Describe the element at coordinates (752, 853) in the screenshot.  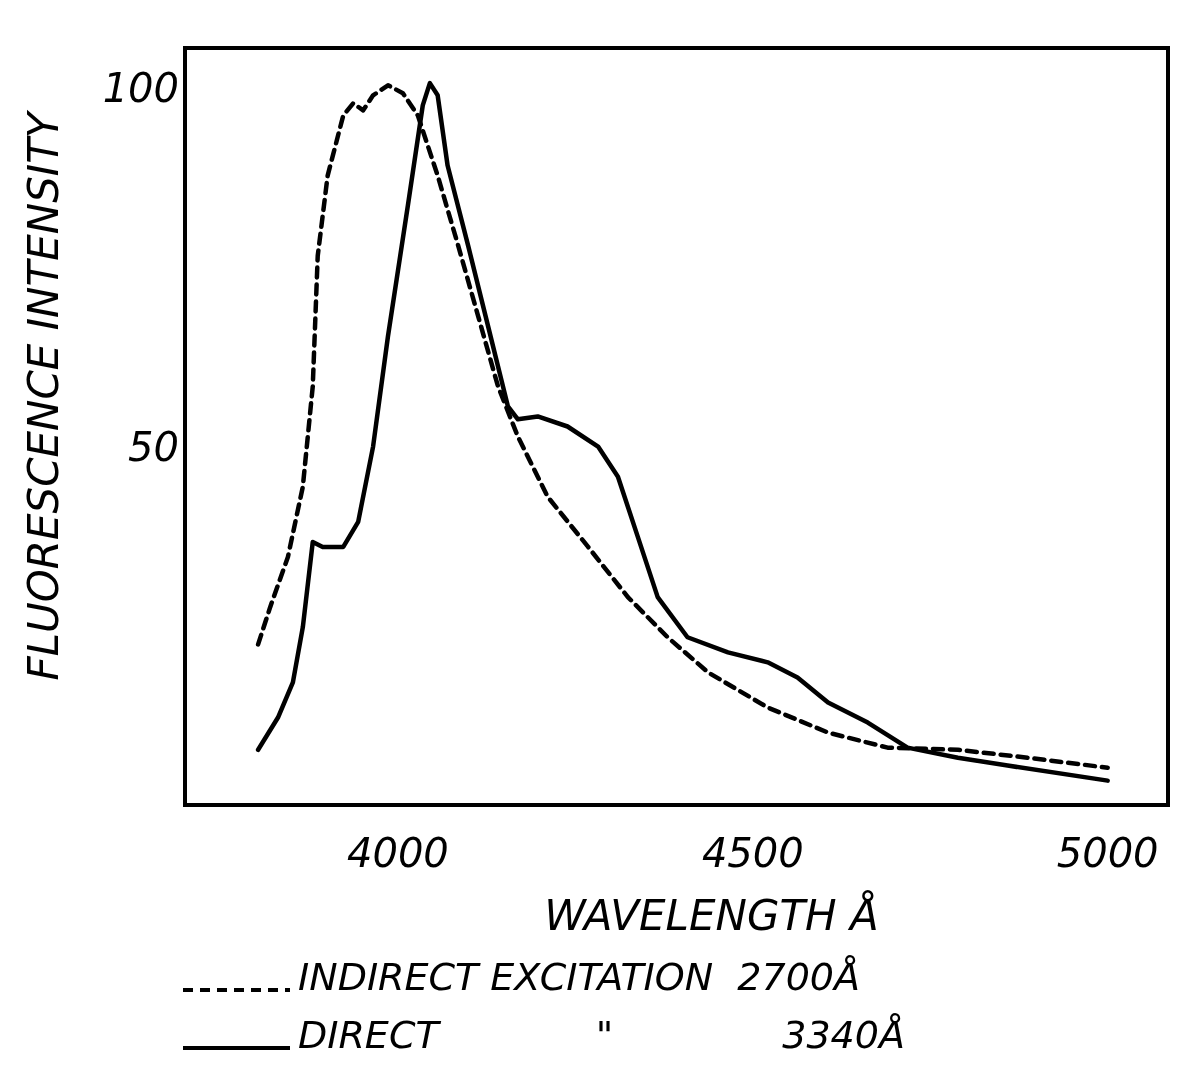
I see `x-tick-label: 4500` at that location.